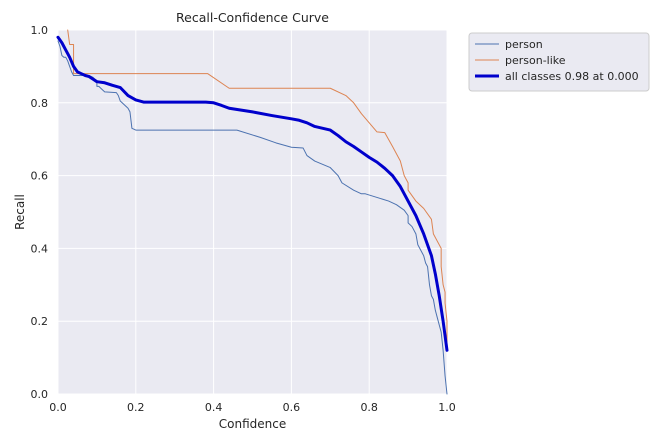 Image resolution: width=665 pixels, height=444 pixels. Describe the element at coordinates (252, 424) in the screenshot. I see `x-axis-title: Confidence` at that location.